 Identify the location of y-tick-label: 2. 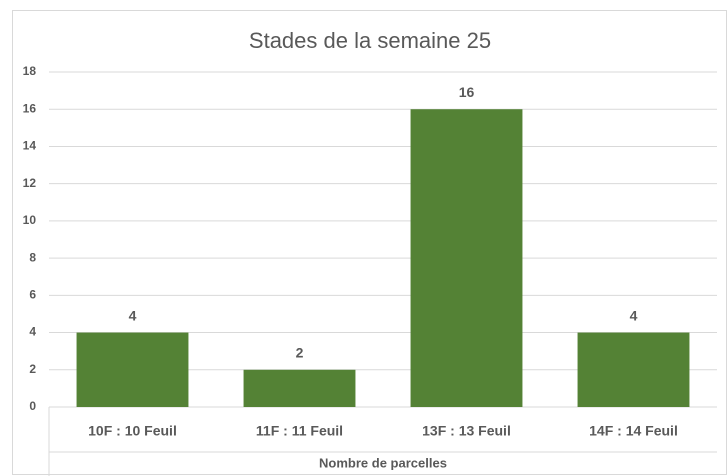
(32, 369).